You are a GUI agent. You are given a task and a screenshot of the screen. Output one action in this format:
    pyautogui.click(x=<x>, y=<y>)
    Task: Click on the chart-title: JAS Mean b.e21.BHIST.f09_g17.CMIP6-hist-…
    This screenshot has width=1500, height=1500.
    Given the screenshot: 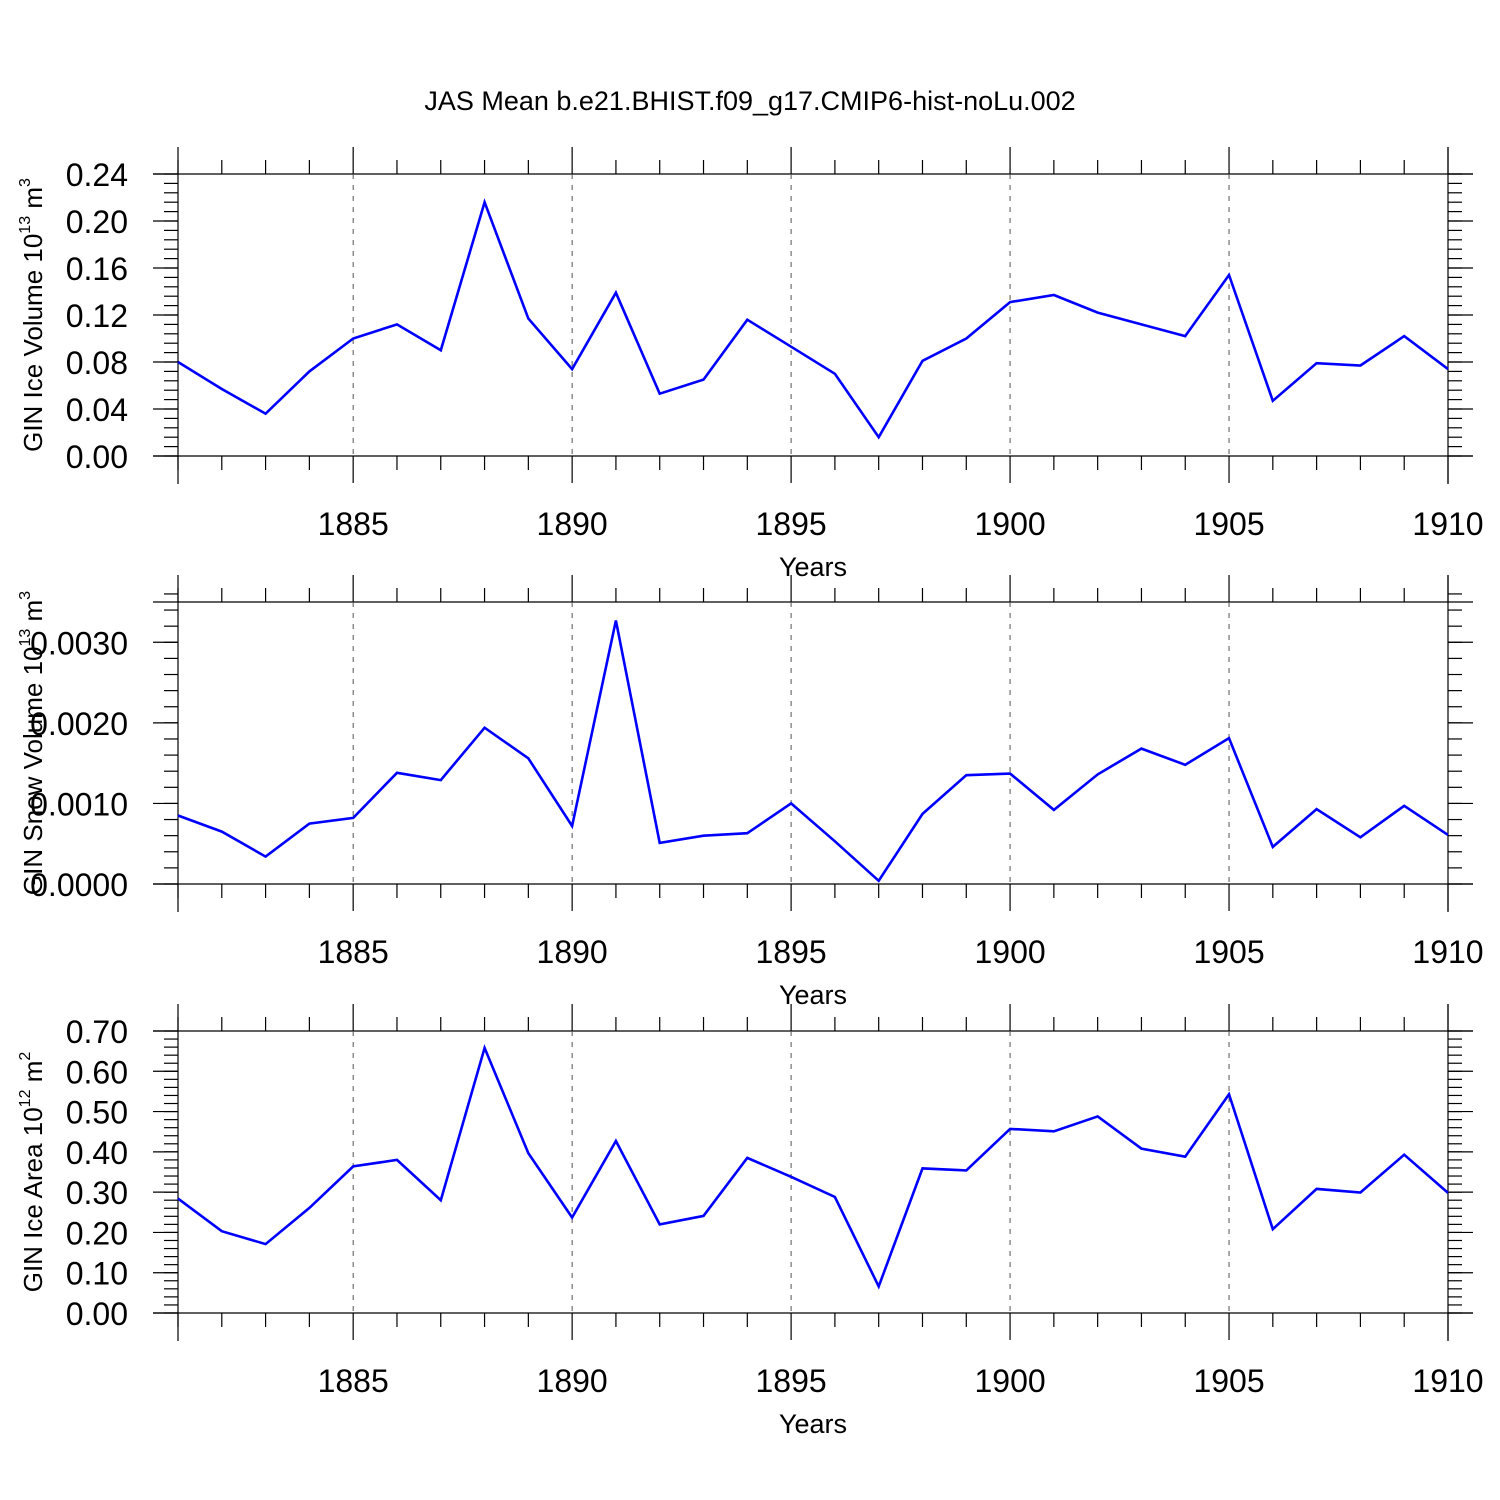 What is the action you would take?
    pyautogui.click(x=749, y=101)
    